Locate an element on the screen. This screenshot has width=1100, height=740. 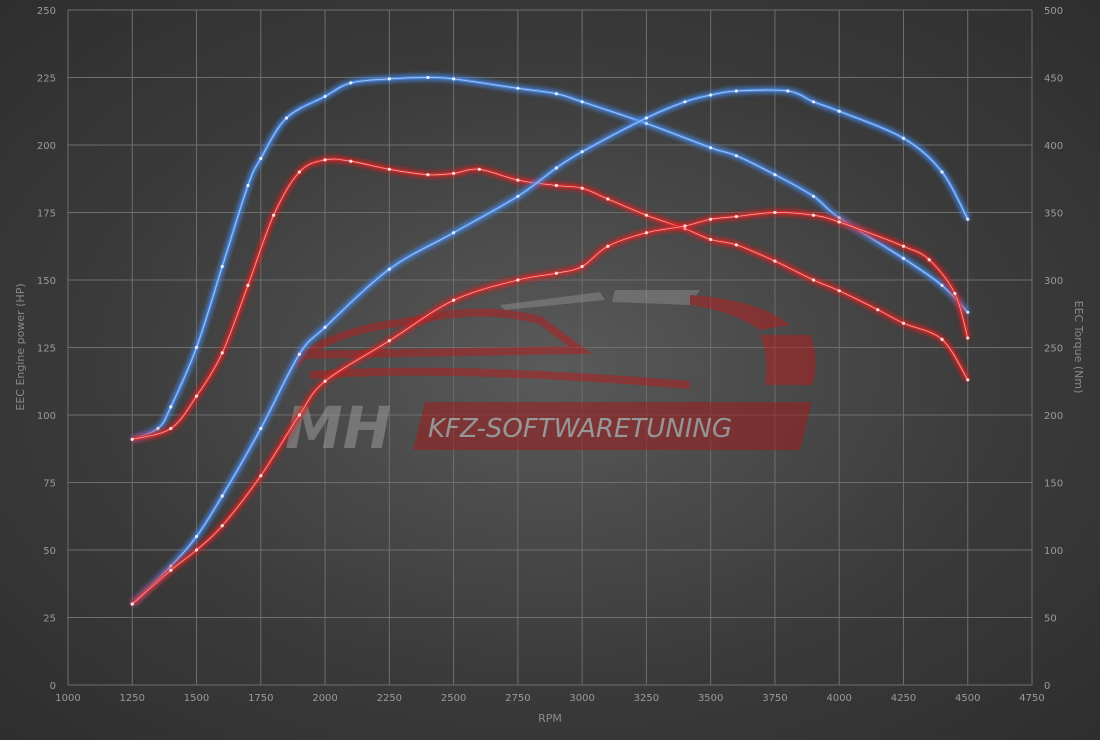
y-left-tick-label: 250 is located at coordinates (46, 11).